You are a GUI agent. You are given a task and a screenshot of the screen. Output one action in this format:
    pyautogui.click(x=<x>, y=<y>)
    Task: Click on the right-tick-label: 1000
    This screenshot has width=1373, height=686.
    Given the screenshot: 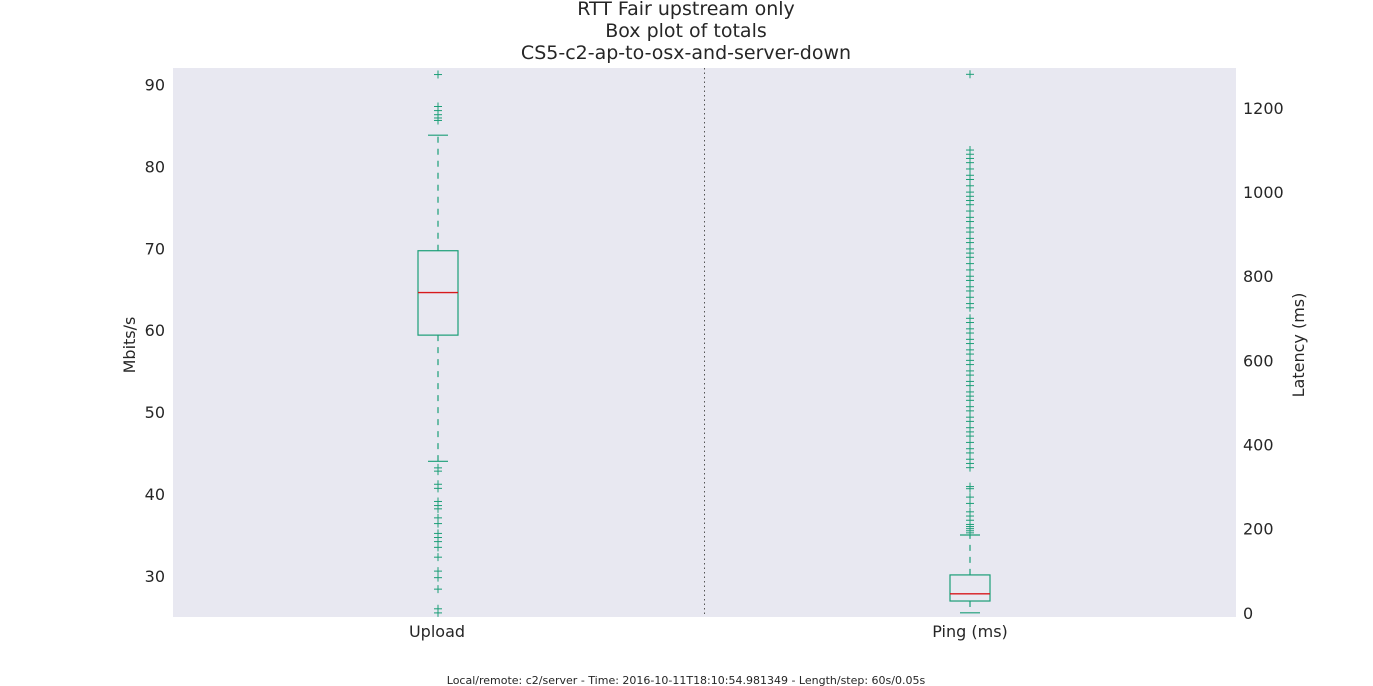 What is the action you would take?
    pyautogui.click(x=1263, y=192)
    